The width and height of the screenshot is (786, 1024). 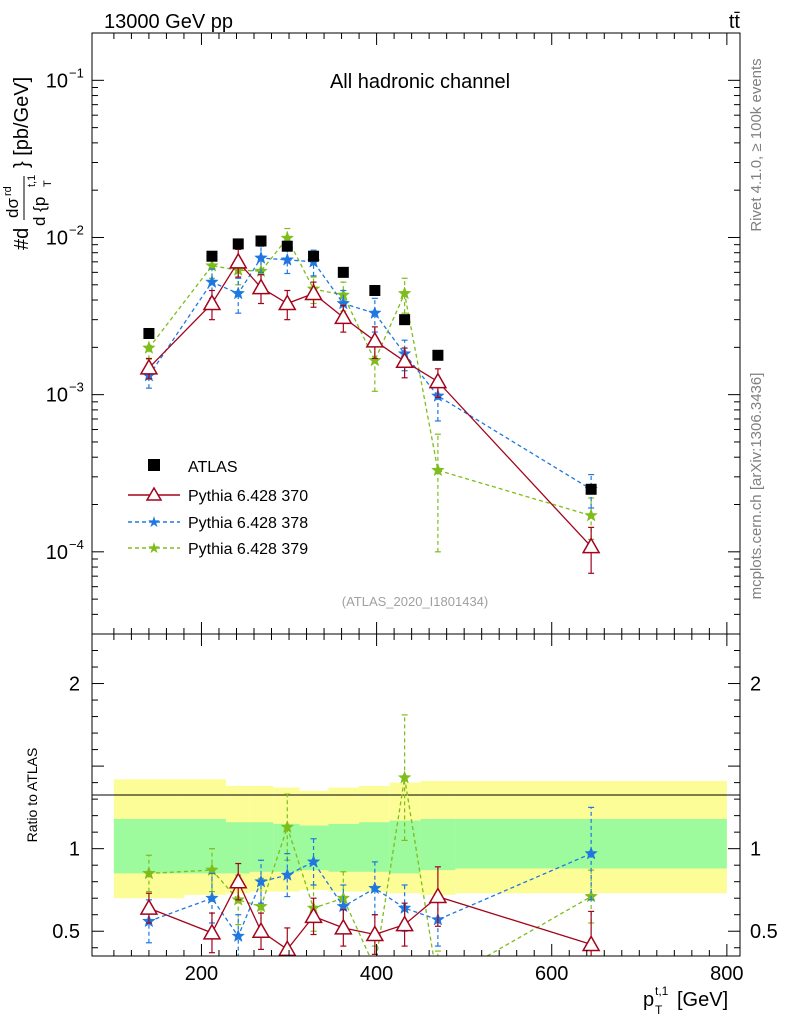 I want to click on upper-ytick-exp: −1, so click(x=76, y=72).